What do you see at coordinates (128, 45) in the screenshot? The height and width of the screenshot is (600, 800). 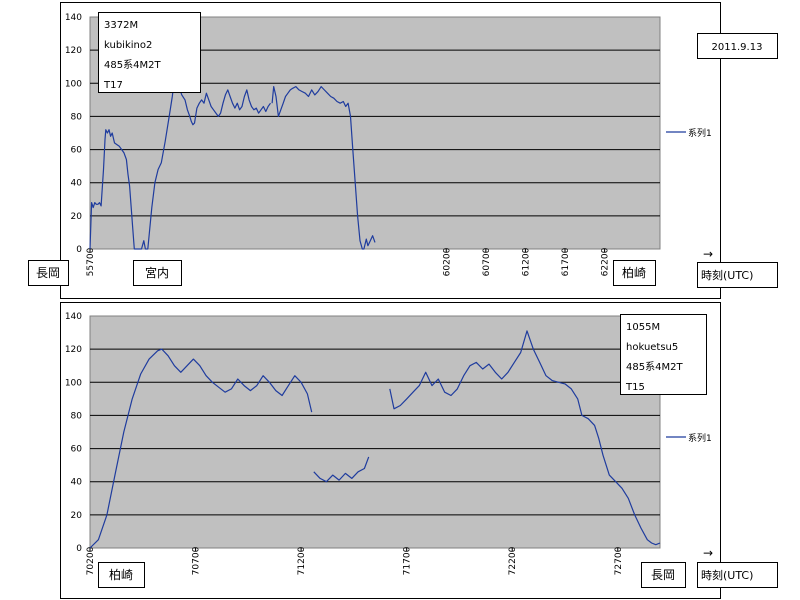 I see `info-line: kubikino2` at bounding box center [128, 45].